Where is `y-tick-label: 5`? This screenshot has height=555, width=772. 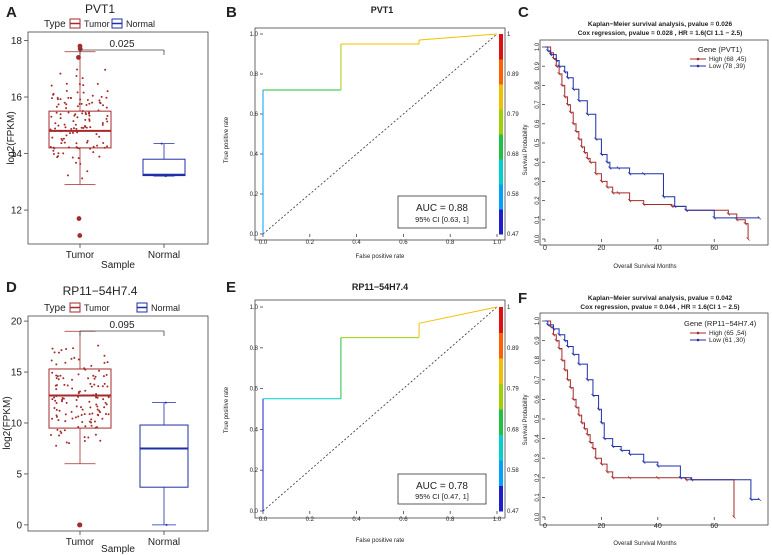 y-tick-label: 5 is located at coordinates (19, 474).